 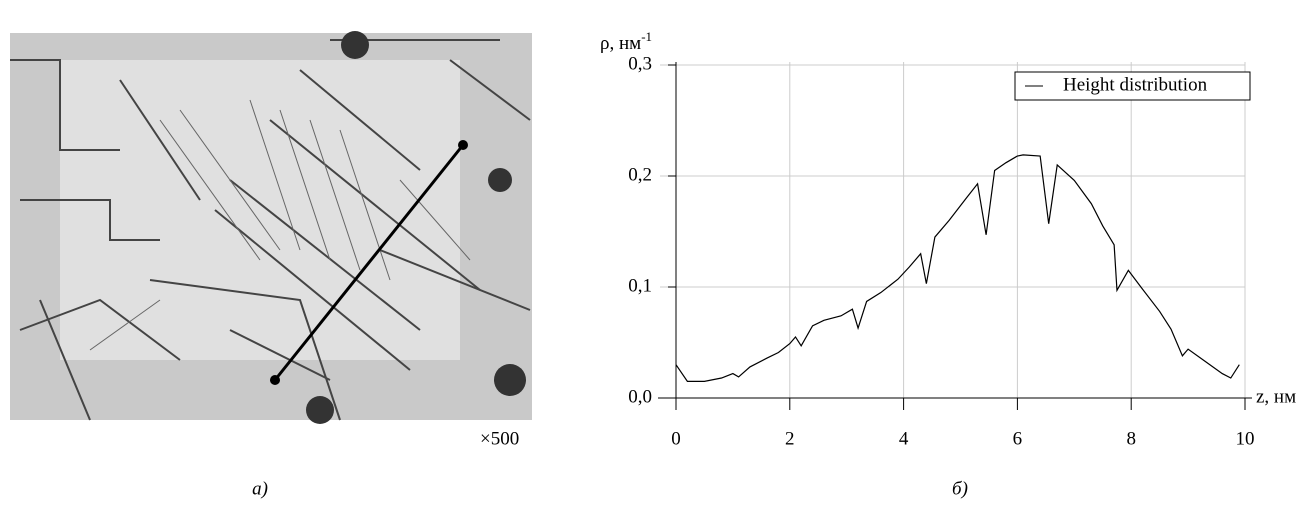 What do you see at coordinates (499, 438) in the screenshot?
I see `magnification: ×500` at bounding box center [499, 438].